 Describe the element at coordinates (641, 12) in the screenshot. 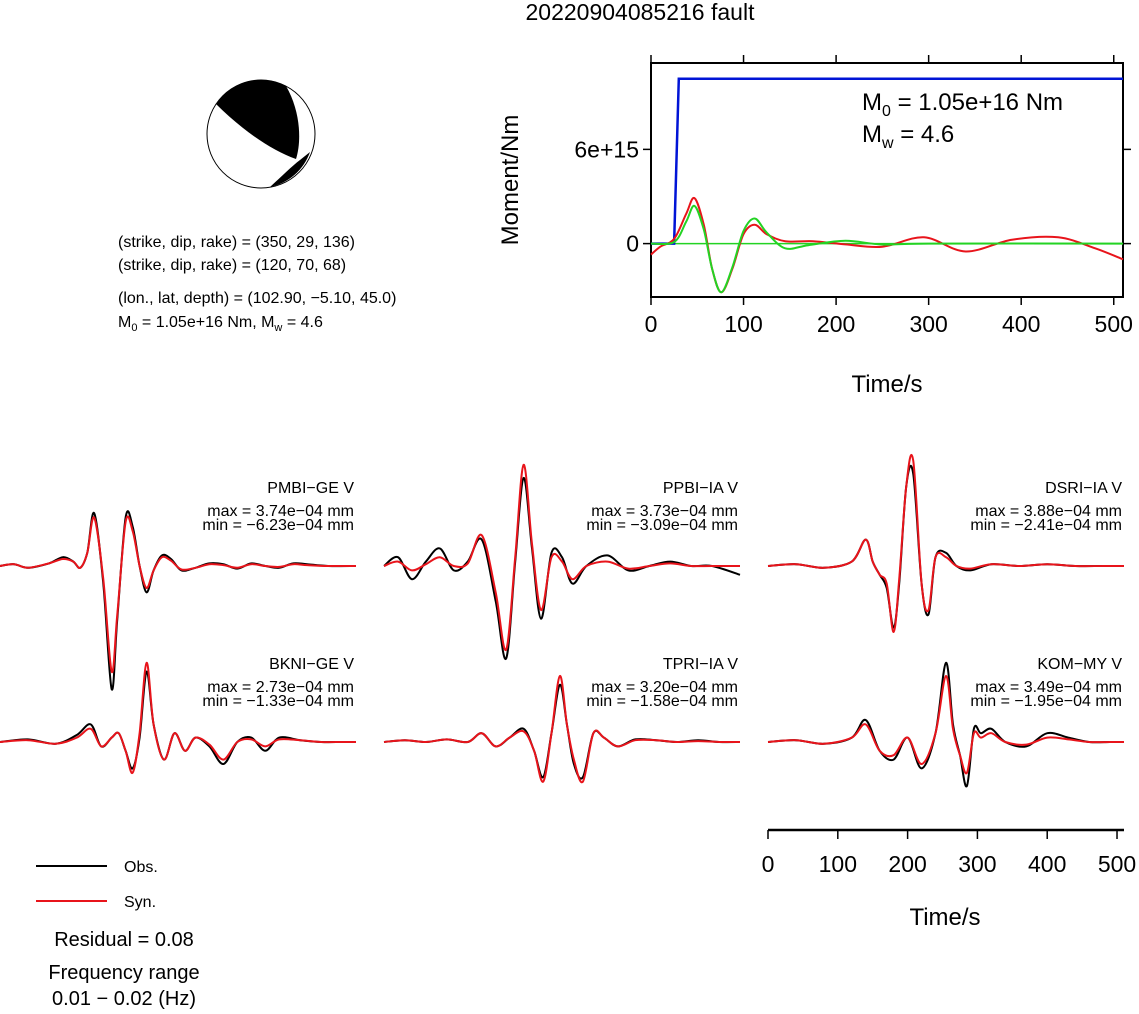

I see `figure-title: 20220904085216 fault` at that location.